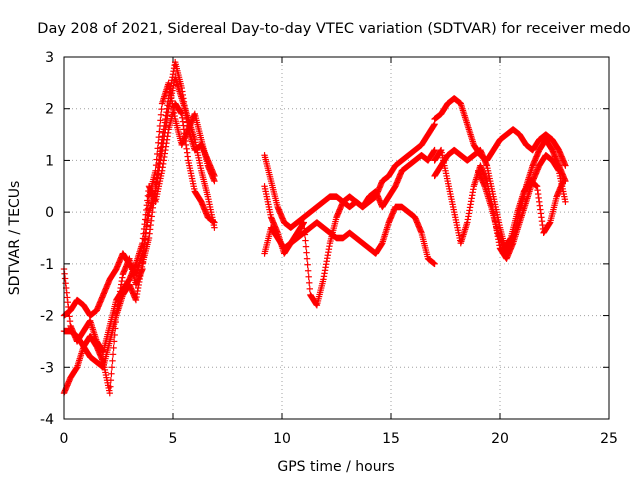 The height and width of the screenshot is (480, 640). What do you see at coordinates (391, 439) in the screenshot?
I see `x-tick-label: 15` at bounding box center [391, 439].